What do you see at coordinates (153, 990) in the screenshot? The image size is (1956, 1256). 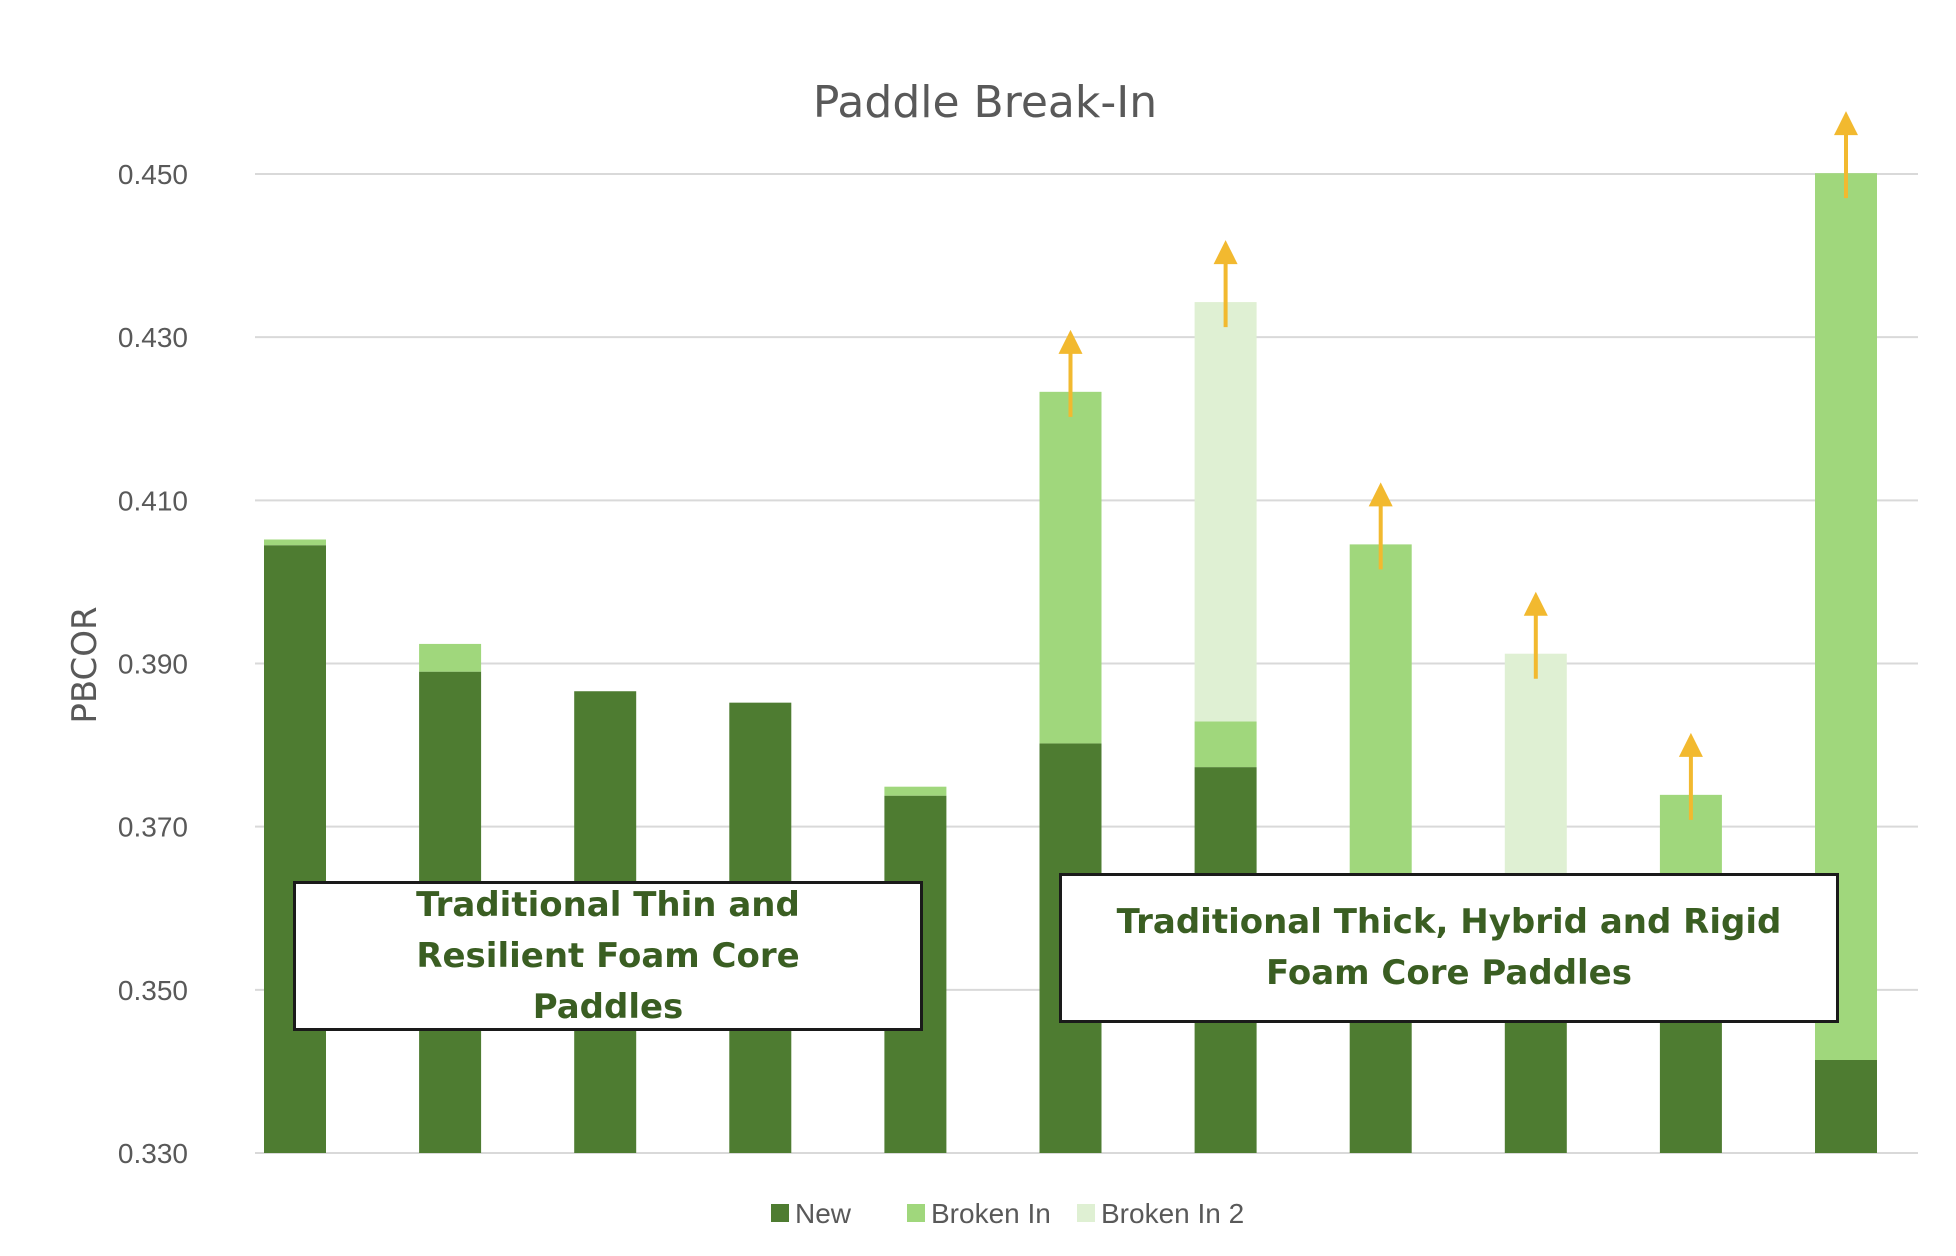 I see `y-tick-label: 0.350` at bounding box center [153, 990].